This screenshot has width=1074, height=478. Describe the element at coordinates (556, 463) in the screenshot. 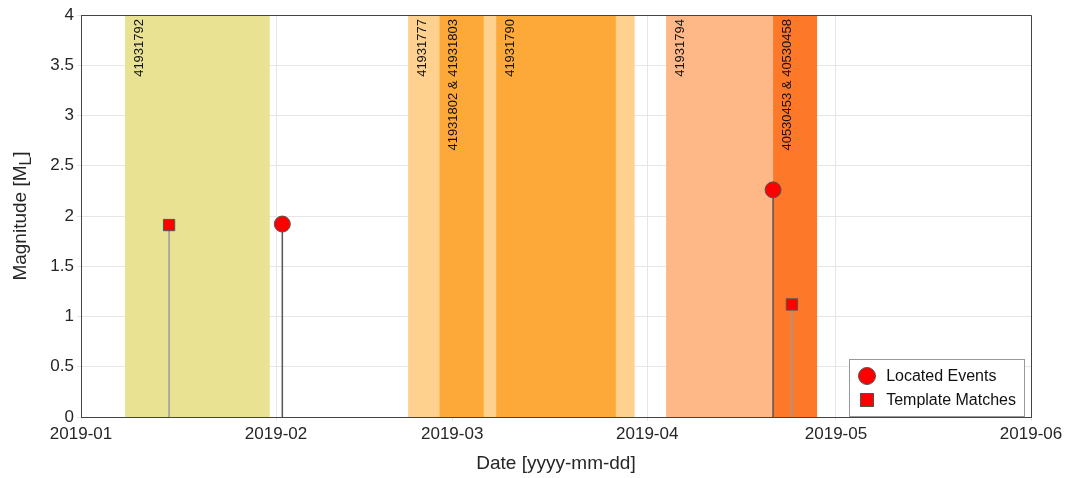

I see `x-axis-title: Date [yyyy-mm-dd]` at that location.